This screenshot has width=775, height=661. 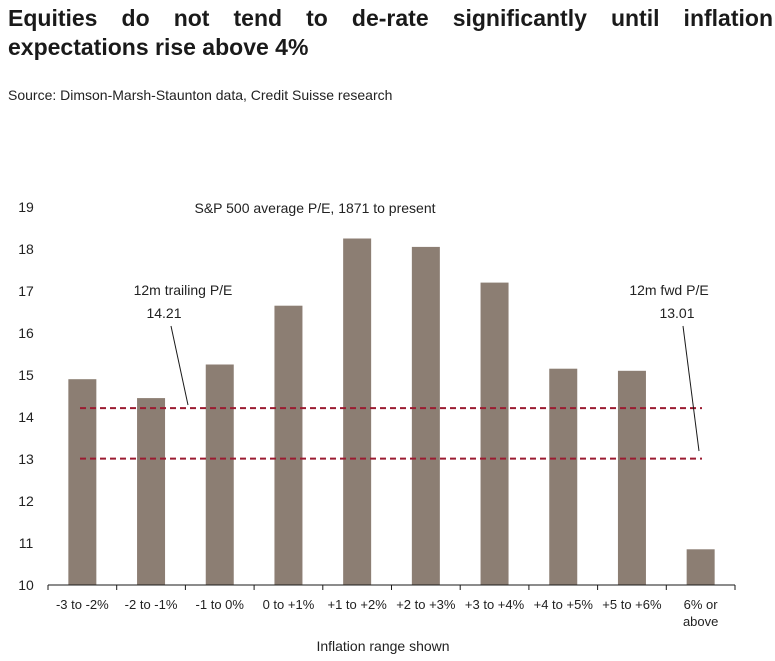 I want to click on fwd-pe-label: 12m fwd P/E, so click(x=668, y=290).